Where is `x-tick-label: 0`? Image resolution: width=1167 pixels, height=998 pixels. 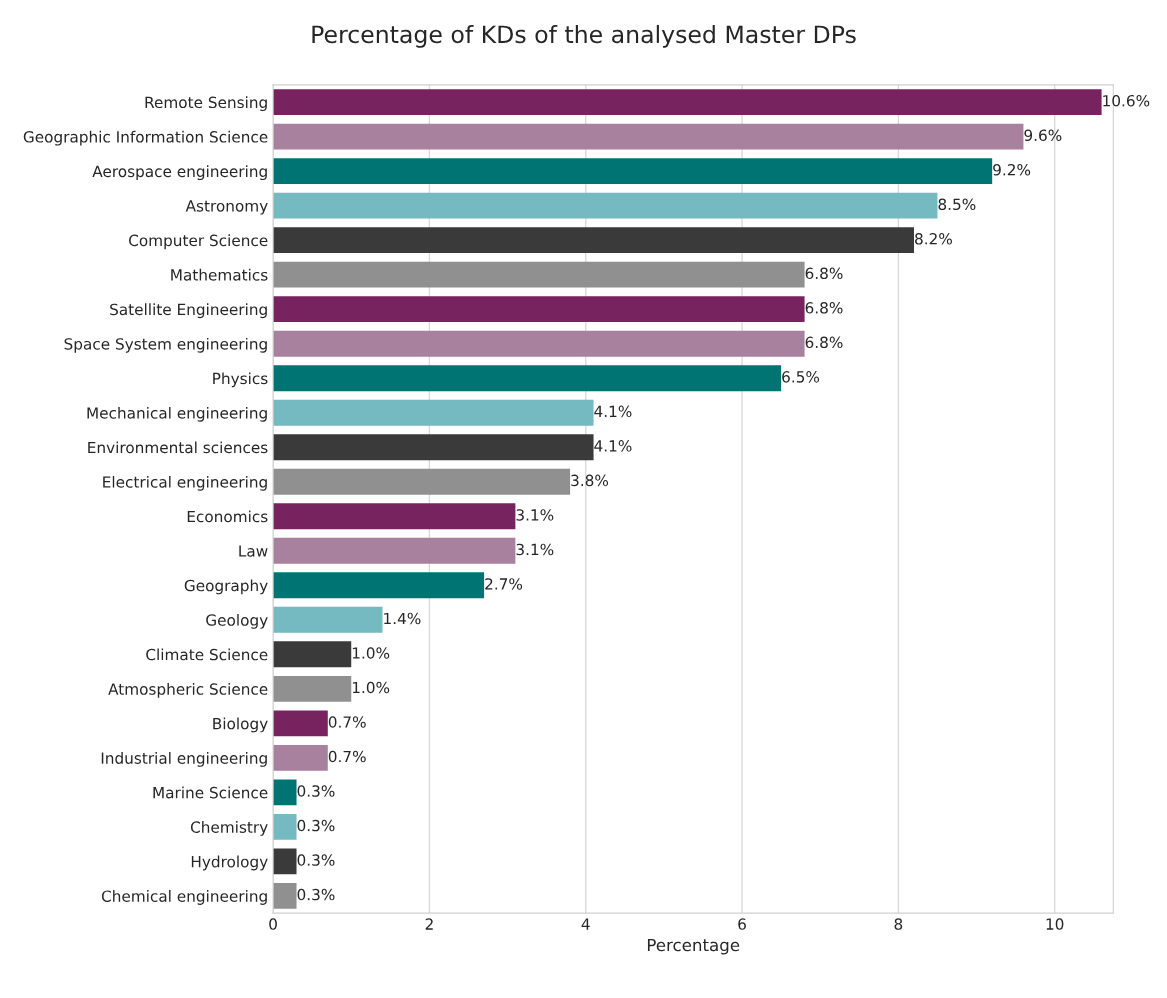 x-tick-label: 0 is located at coordinates (273, 924).